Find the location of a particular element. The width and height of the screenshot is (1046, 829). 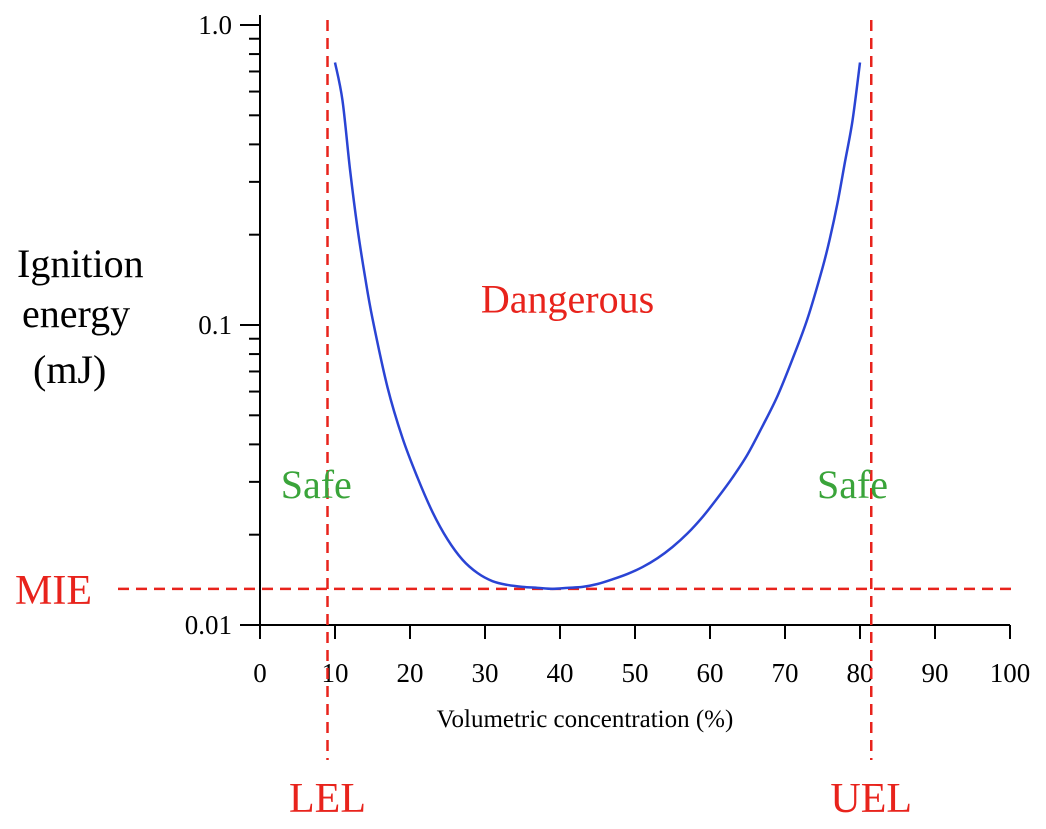

x-tick-label: 10 is located at coordinates (335, 673).